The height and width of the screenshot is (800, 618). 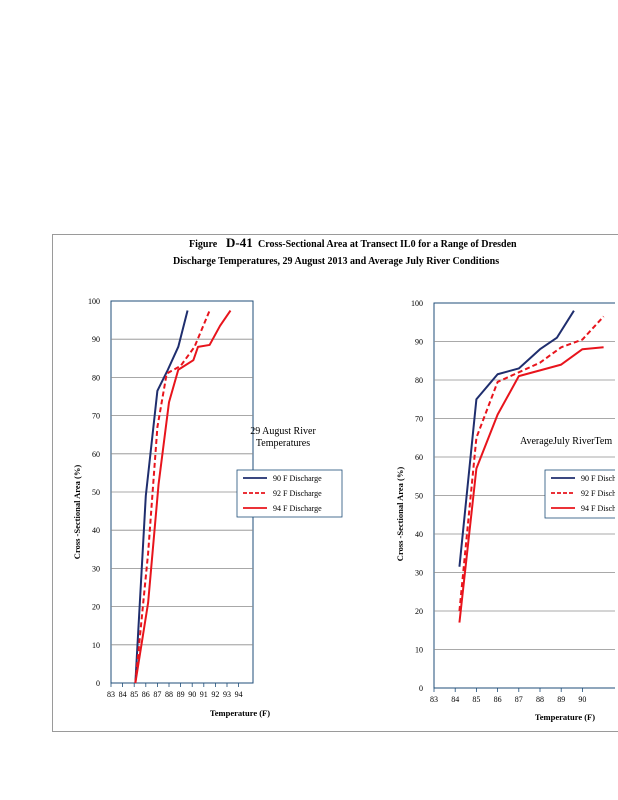 What do you see at coordinates (283, 431) in the screenshot?
I see `chart-annotation: 29 August River` at bounding box center [283, 431].